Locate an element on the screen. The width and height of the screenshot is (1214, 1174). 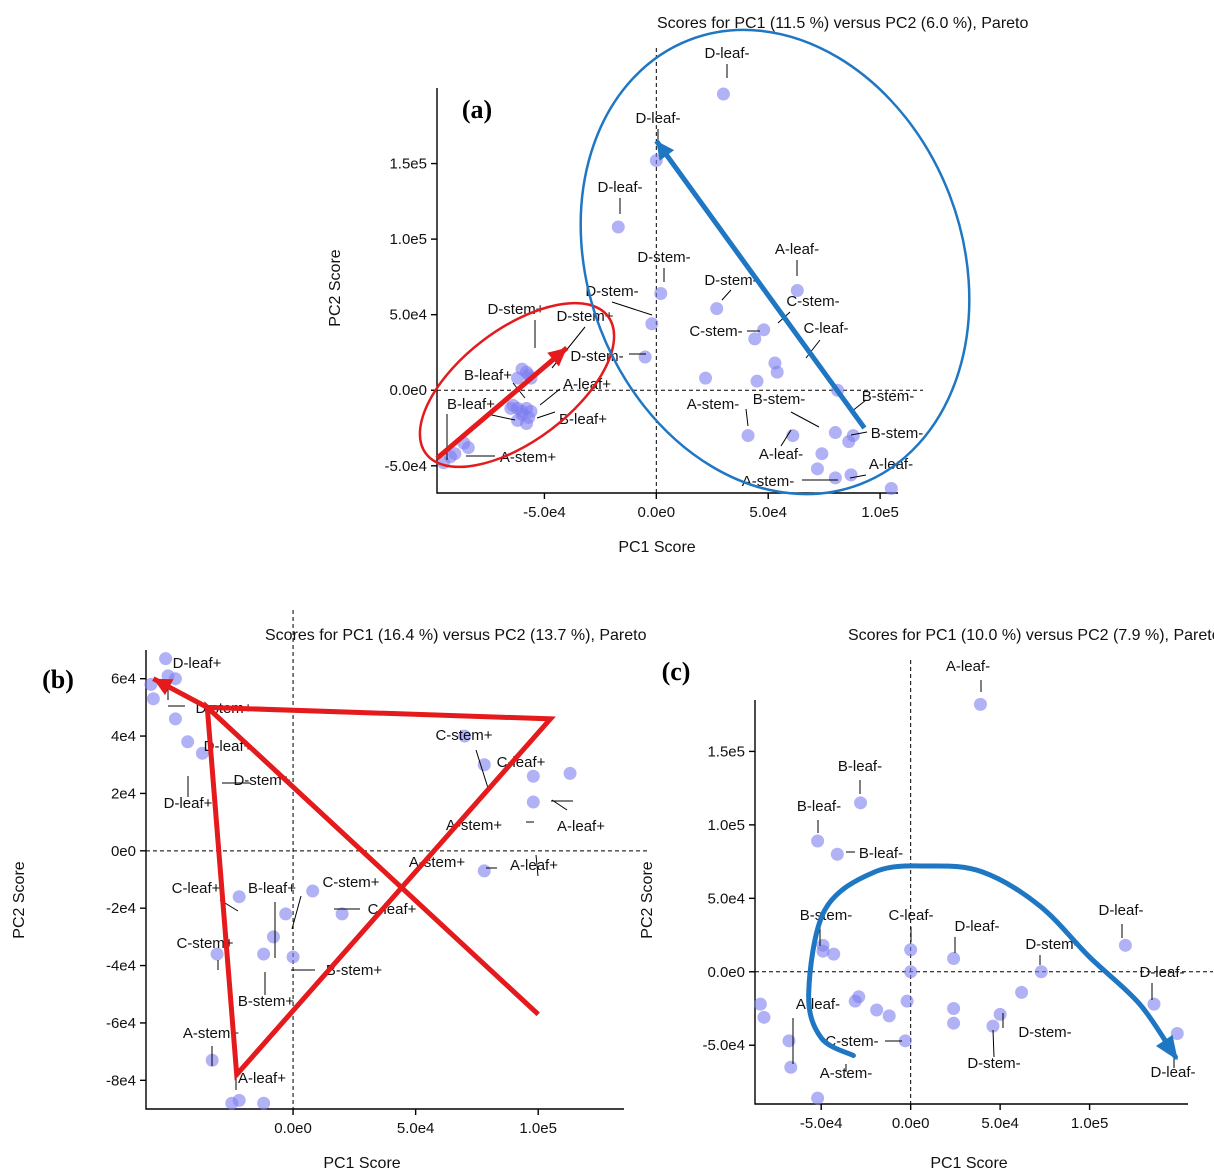
point-label: A-stem- is located at coordinates (713, 404).